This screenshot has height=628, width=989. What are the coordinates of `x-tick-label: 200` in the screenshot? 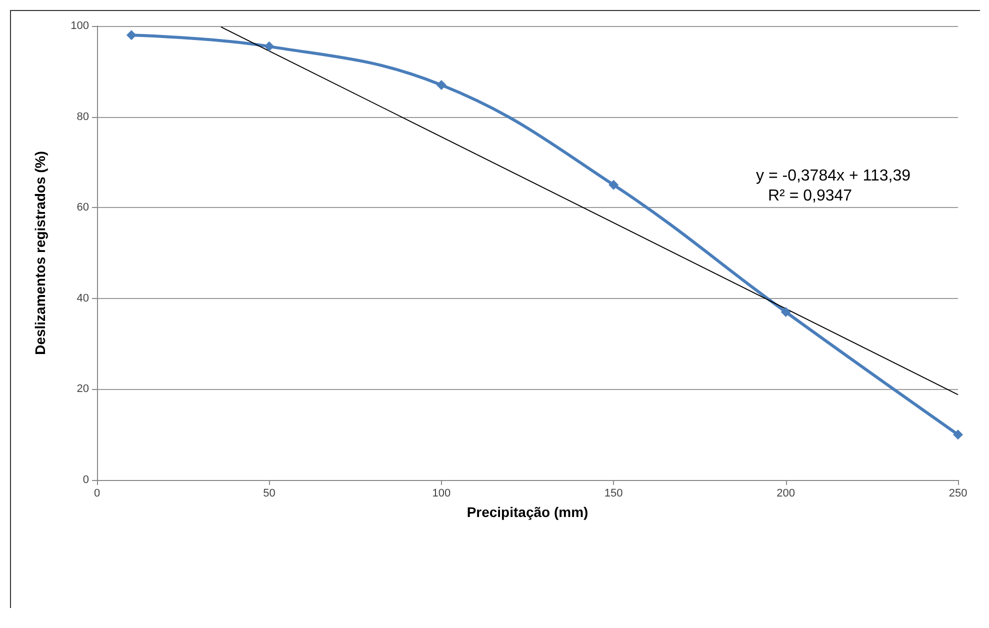 It's located at (785, 494).